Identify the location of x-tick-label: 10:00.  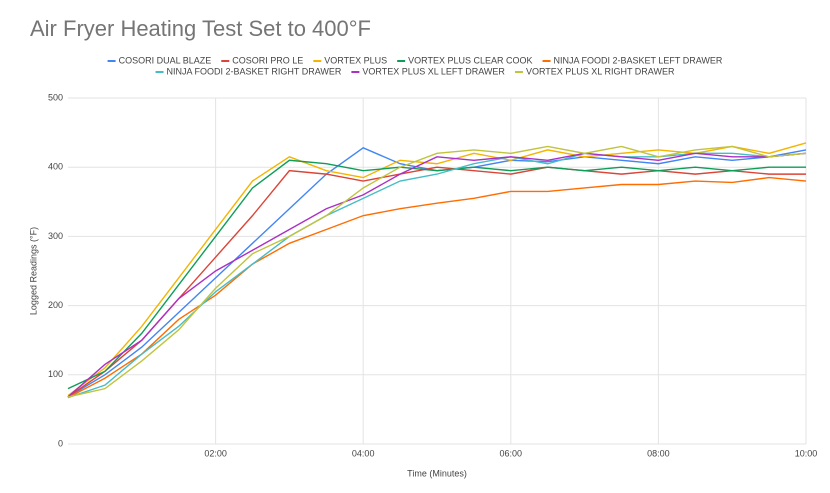
(806, 453).